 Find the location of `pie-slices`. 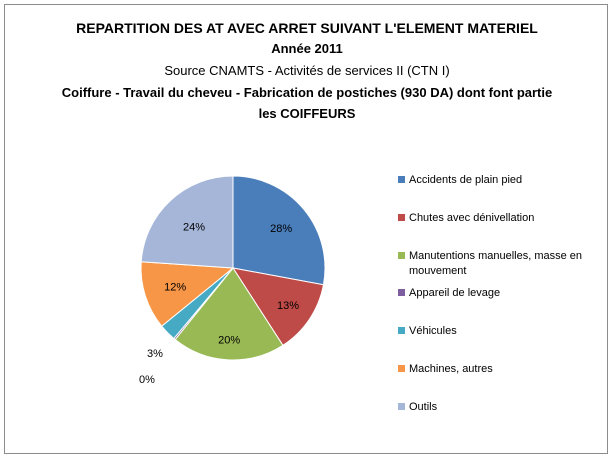

pie-slices is located at coordinates (233, 268).